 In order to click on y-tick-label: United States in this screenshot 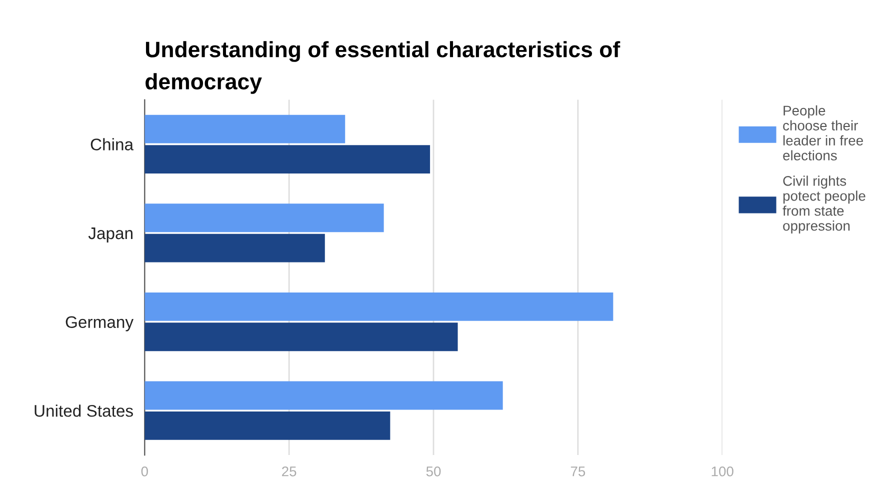, I will do `click(83, 410)`.